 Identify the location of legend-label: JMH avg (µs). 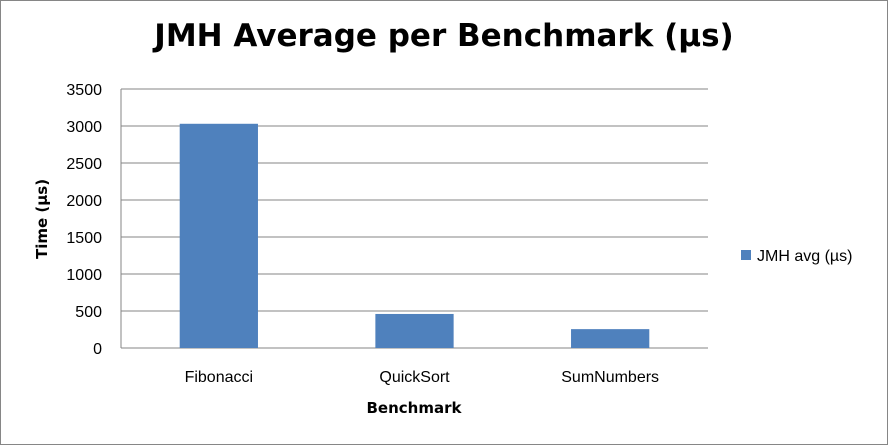
(804, 256).